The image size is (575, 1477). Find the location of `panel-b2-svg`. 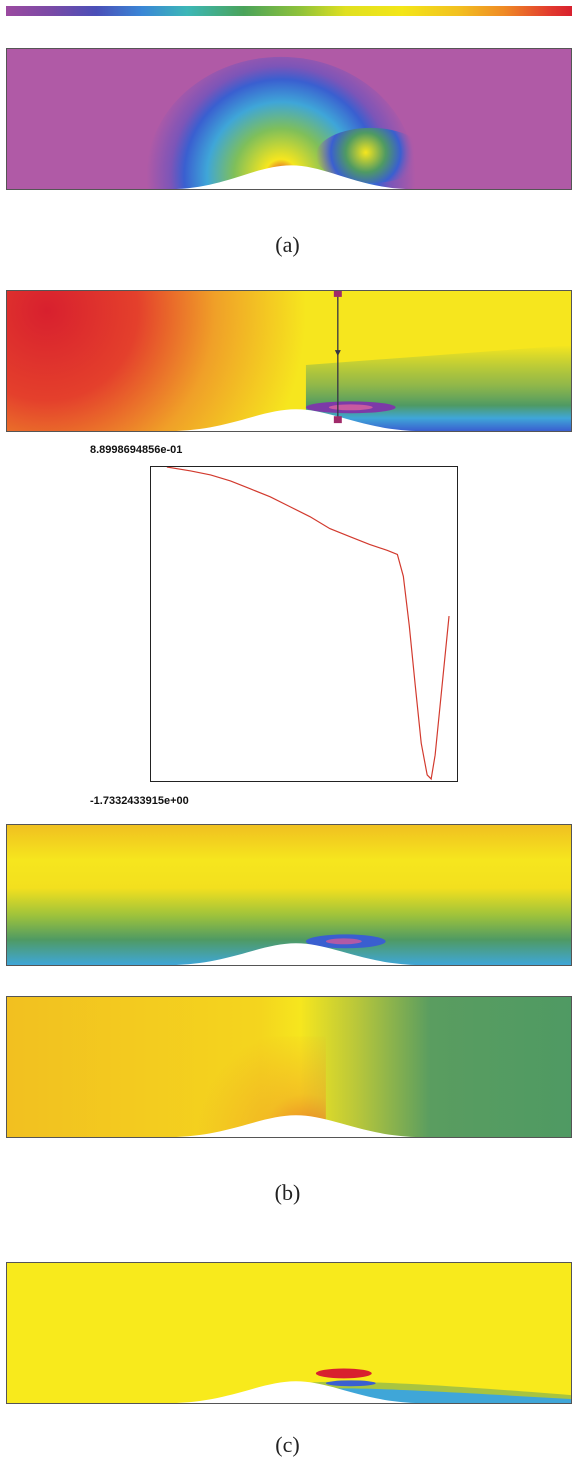

panel-b2-svg is located at coordinates (289, 895).